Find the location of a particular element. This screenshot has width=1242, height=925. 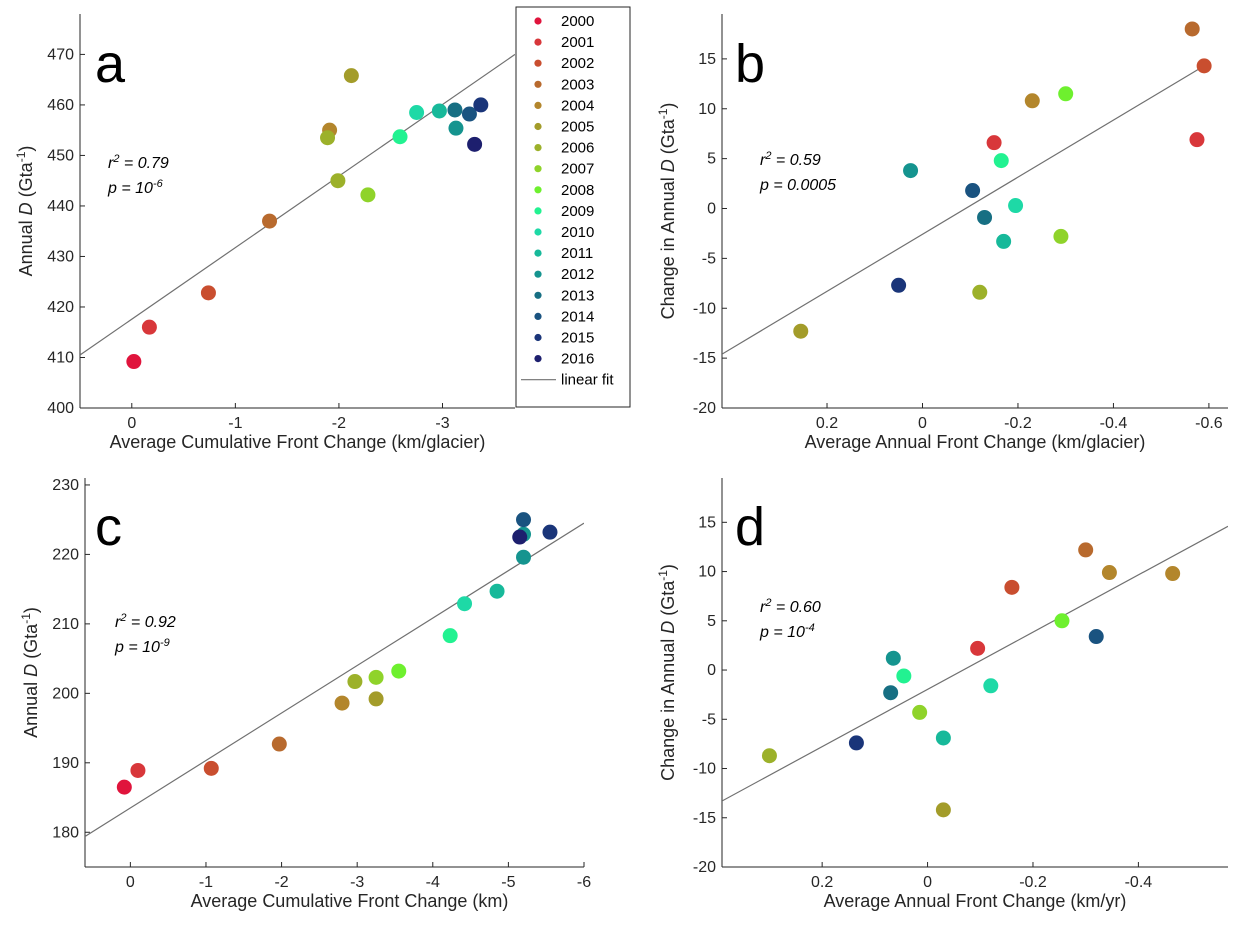

y-tick-label: 410 is located at coordinates (60, 357).